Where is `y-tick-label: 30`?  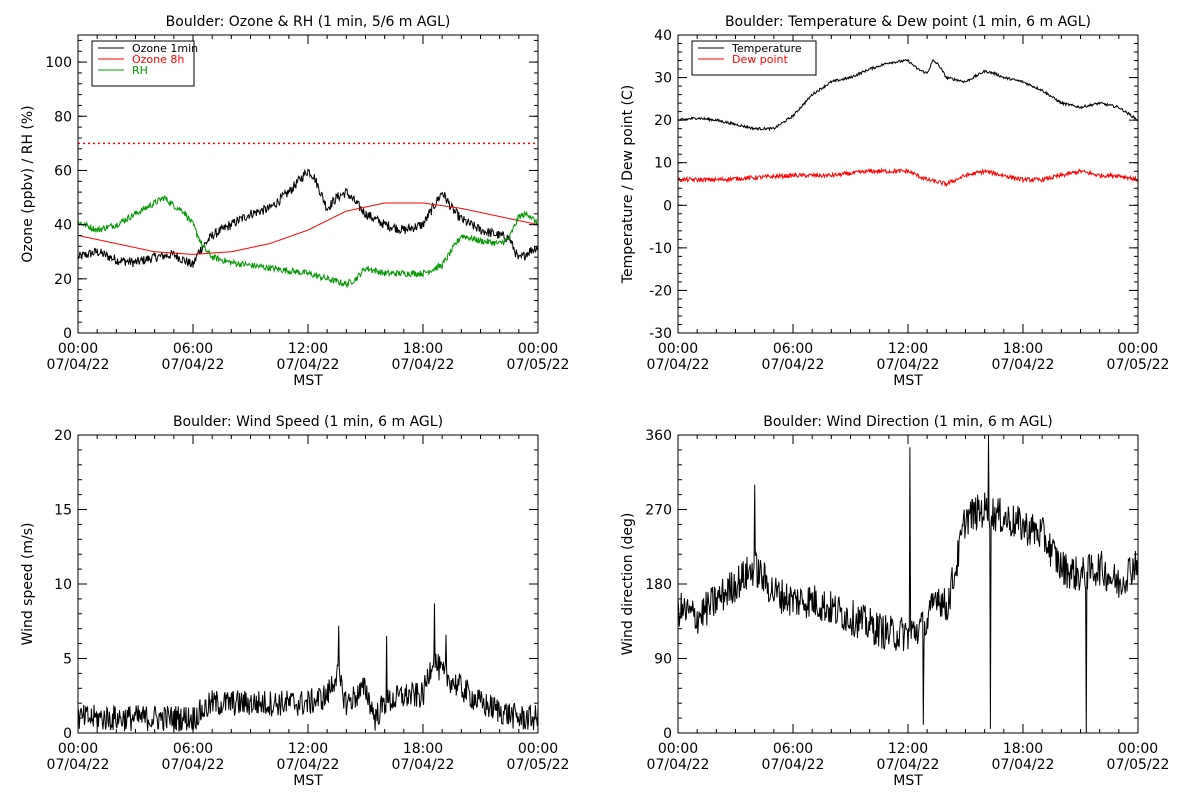
y-tick-label: 30 is located at coordinates (663, 79).